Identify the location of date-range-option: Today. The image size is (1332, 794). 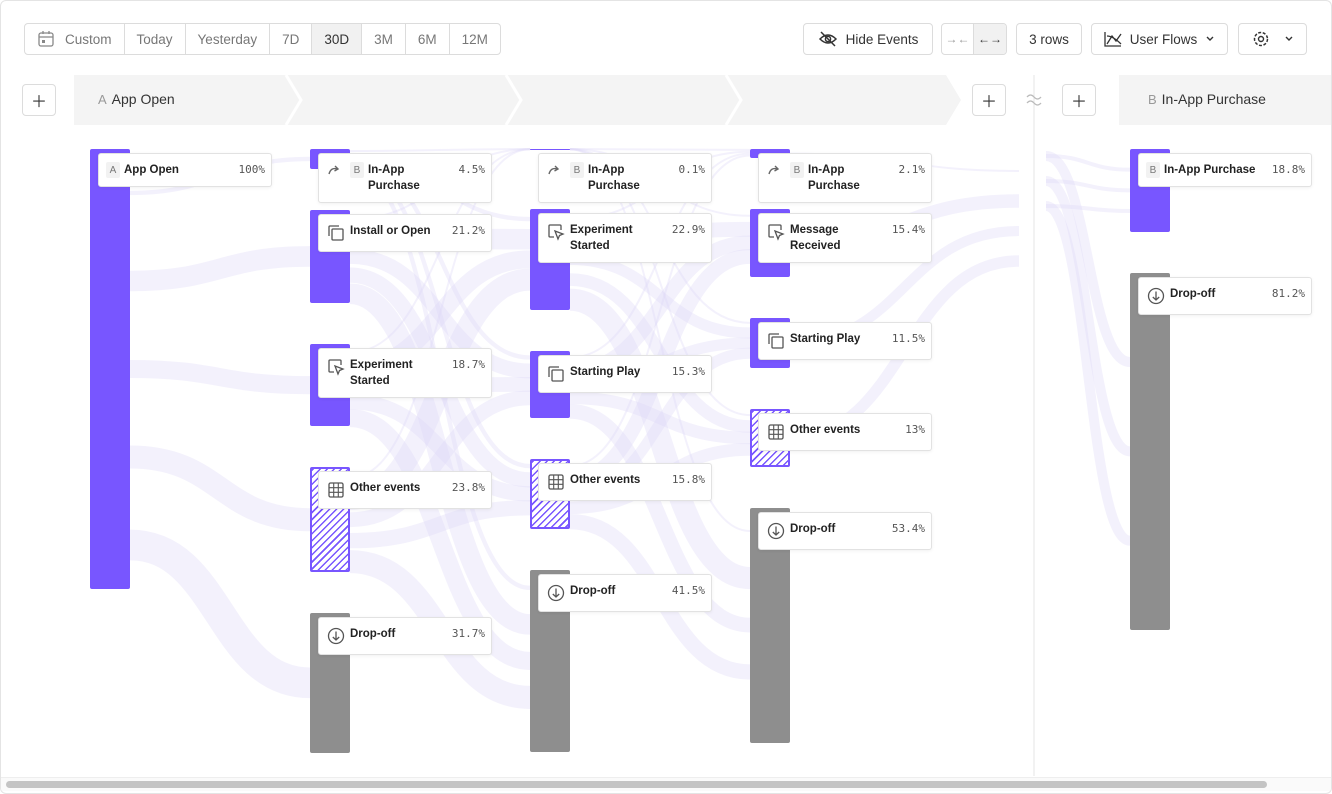
(155, 39).